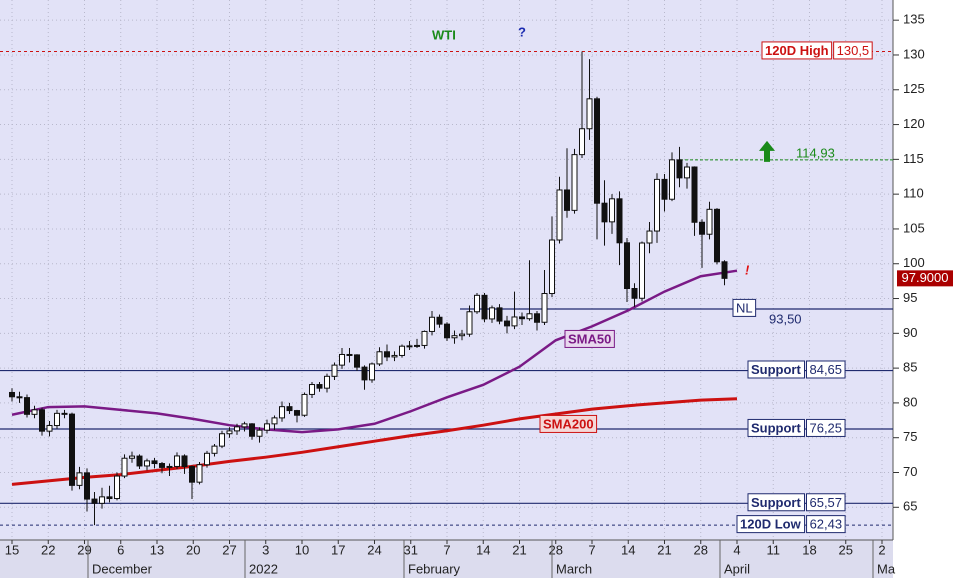  I want to click on x-tick-label: 20, so click(193, 549).